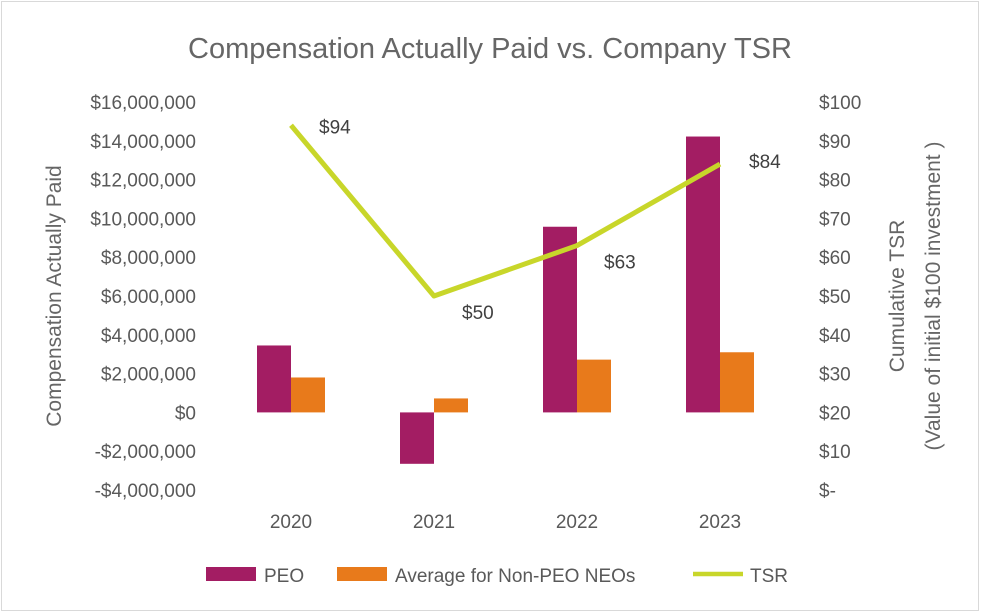  Describe the element at coordinates (143, 142) in the screenshot. I see `left-tick-label: $14,000,000` at that location.